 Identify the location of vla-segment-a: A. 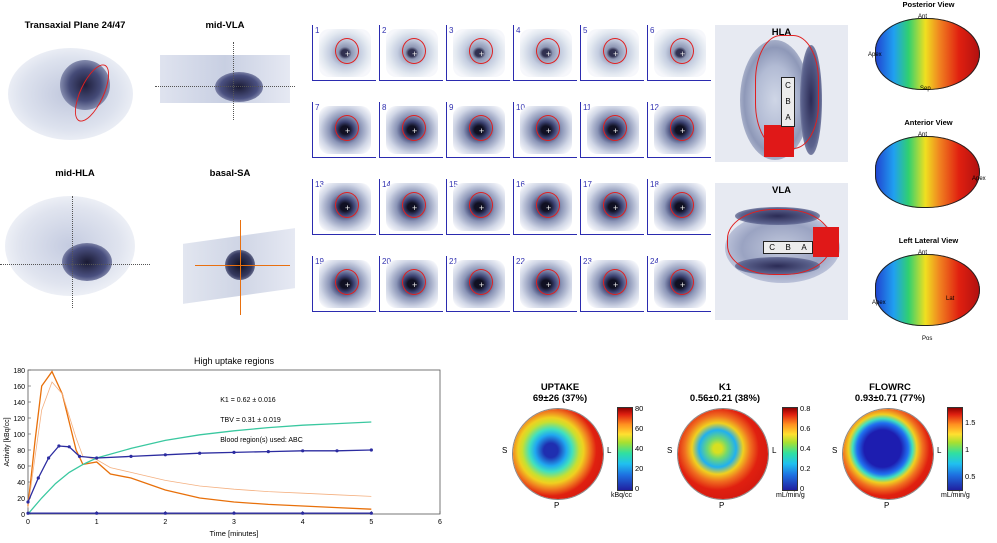
(804, 247).